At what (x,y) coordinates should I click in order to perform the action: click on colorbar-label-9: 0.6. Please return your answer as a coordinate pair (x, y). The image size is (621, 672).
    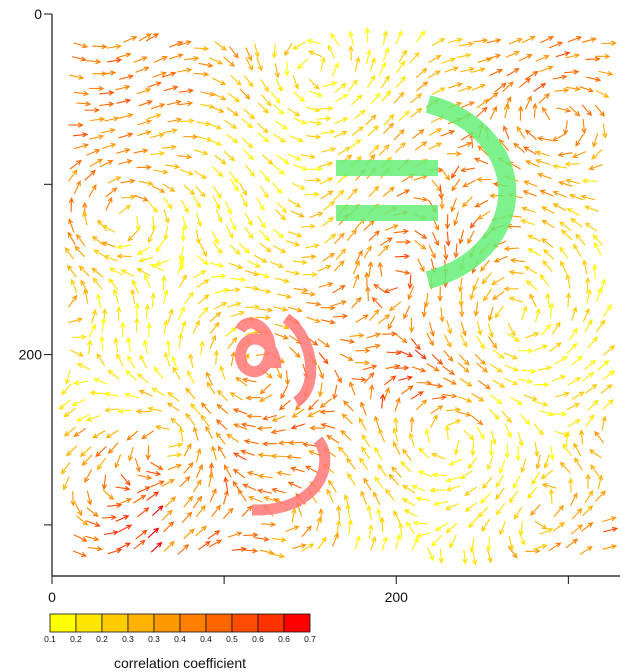
    Looking at the image, I should click on (284, 639).